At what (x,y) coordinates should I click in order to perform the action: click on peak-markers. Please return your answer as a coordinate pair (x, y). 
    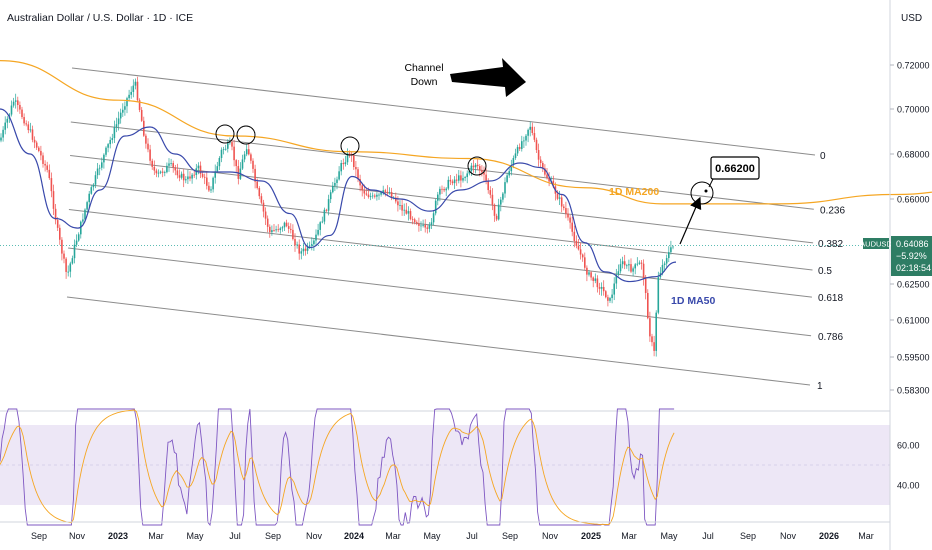
    Looking at the image, I should click on (351, 150).